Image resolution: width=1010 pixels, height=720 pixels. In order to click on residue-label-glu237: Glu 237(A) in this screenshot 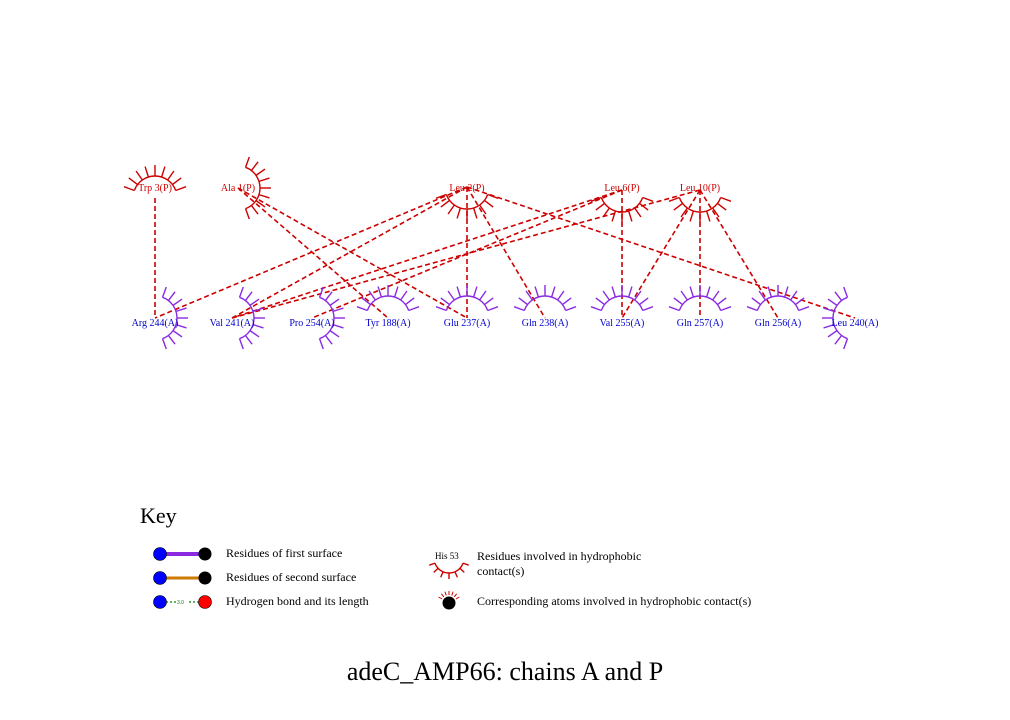, I will do `click(467, 323)`.